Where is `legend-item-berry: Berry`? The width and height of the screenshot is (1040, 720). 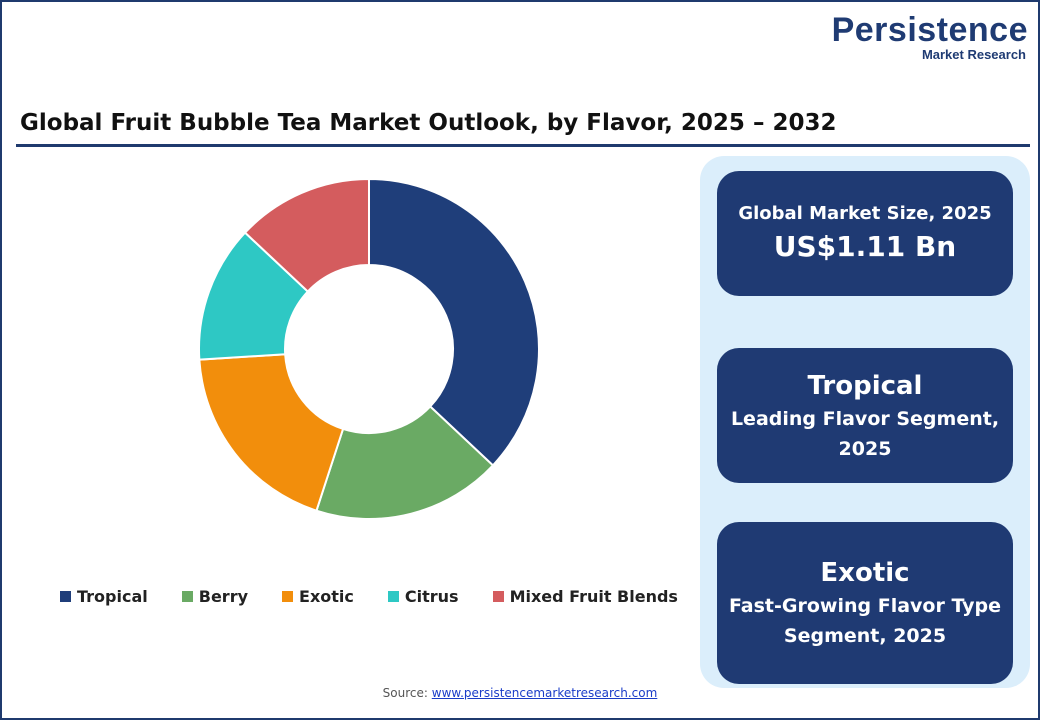
legend-item-berry: Berry is located at coordinates (215, 596).